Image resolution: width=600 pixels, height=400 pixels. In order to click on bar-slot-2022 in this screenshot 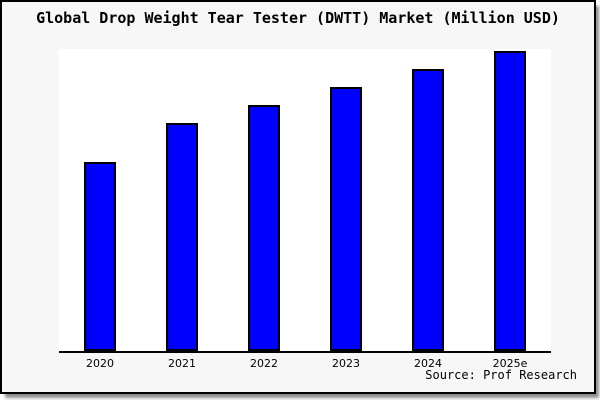, I will do `click(264, 200)`.